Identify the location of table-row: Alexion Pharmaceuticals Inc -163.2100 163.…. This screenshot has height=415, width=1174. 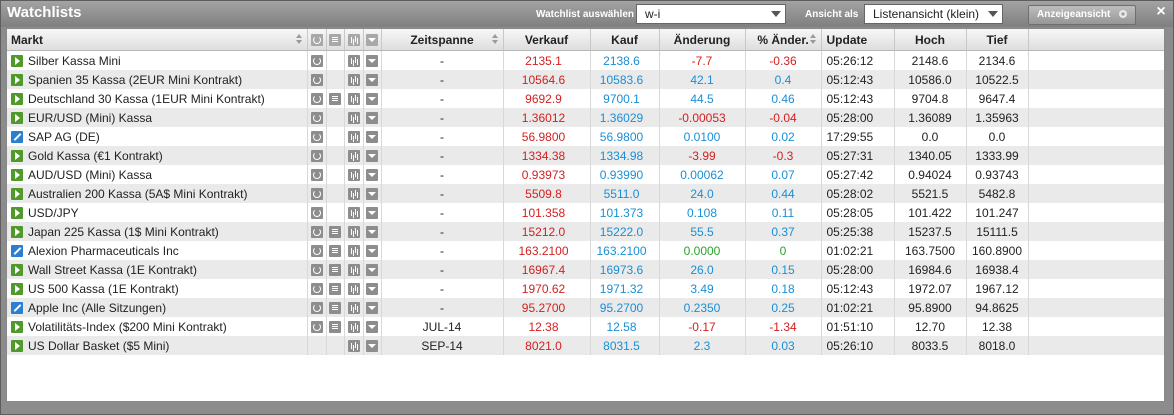
(585, 250).